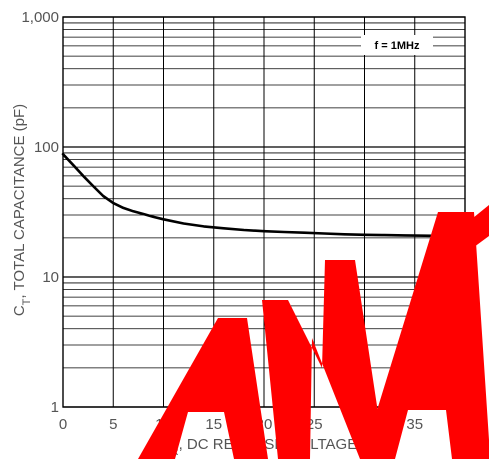 The image size is (489, 459). What do you see at coordinates (266, 424) in the screenshot?
I see `x-tick-labels: 0510152025303540` at bounding box center [266, 424].